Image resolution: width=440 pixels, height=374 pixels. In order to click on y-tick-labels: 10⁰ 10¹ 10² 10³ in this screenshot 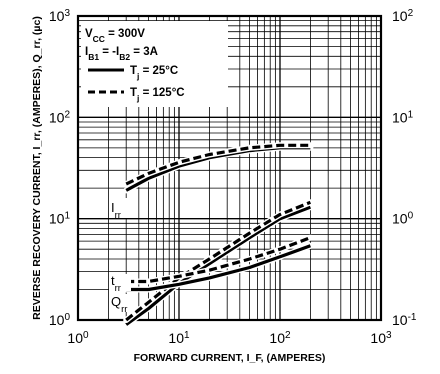, I will do `click(60, 168)`.